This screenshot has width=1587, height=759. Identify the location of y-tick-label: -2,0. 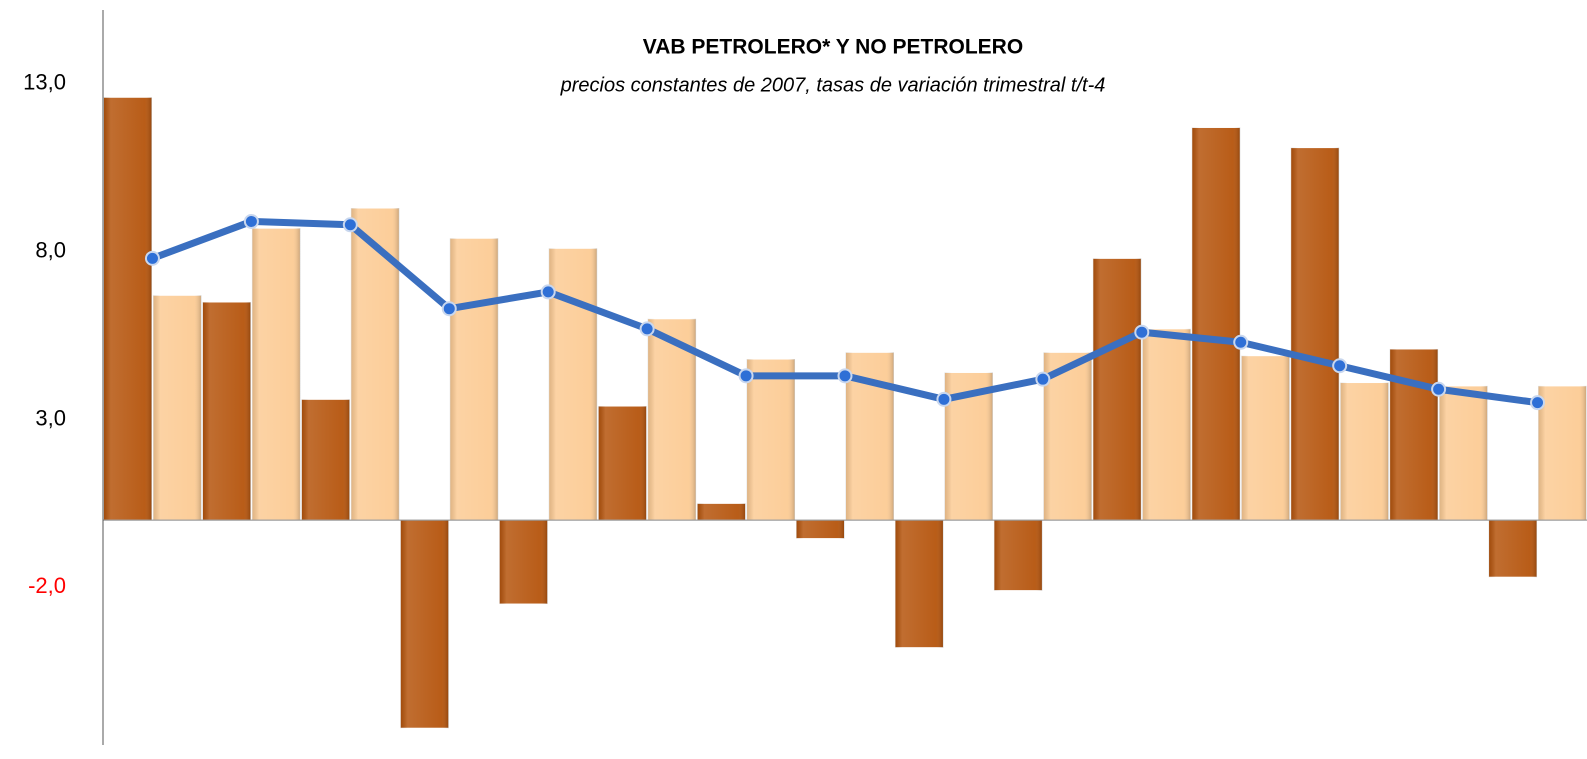
(47, 585).